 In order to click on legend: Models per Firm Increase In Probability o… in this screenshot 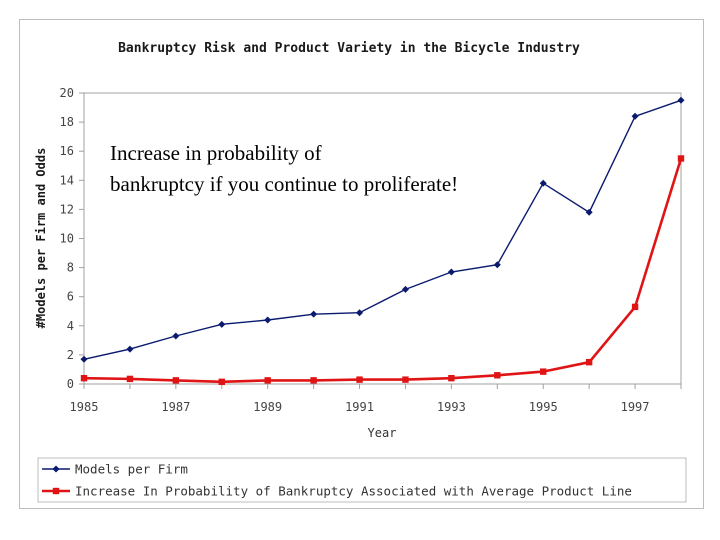, I will do `click(337, 480)`.